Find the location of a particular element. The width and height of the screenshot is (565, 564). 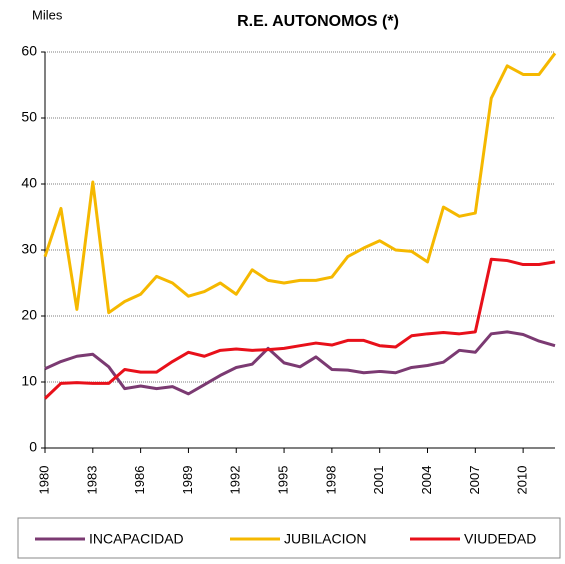

x-tick-label: 1983 is located at coordinates (91, 480).